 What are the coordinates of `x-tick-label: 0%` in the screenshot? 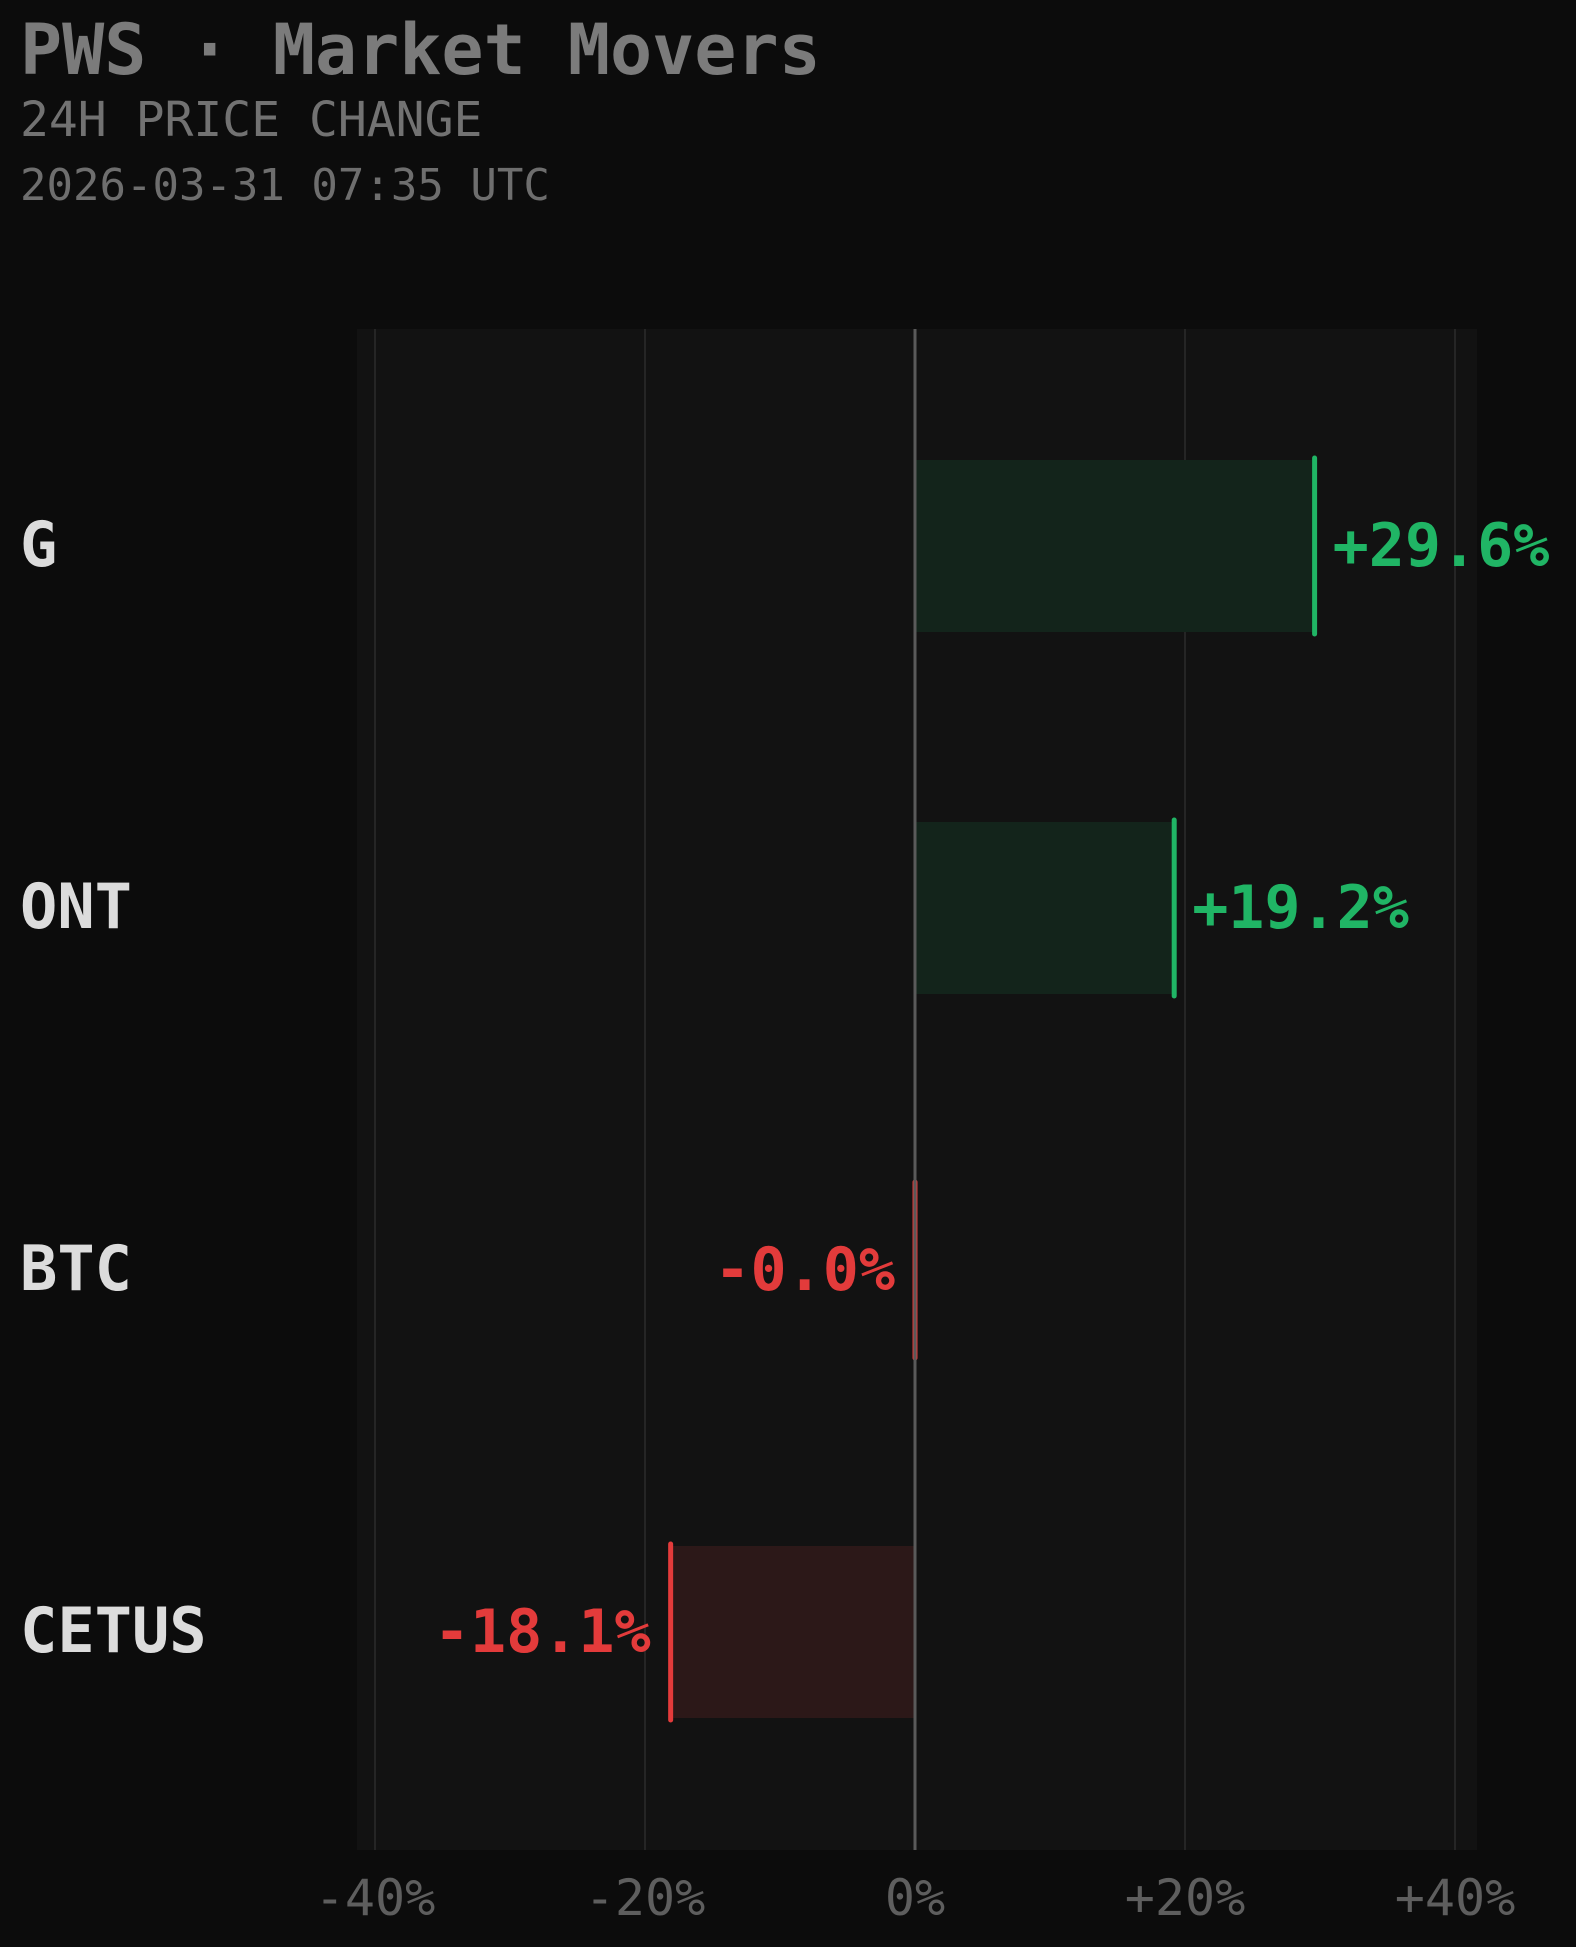 It's located at (915, 1898).